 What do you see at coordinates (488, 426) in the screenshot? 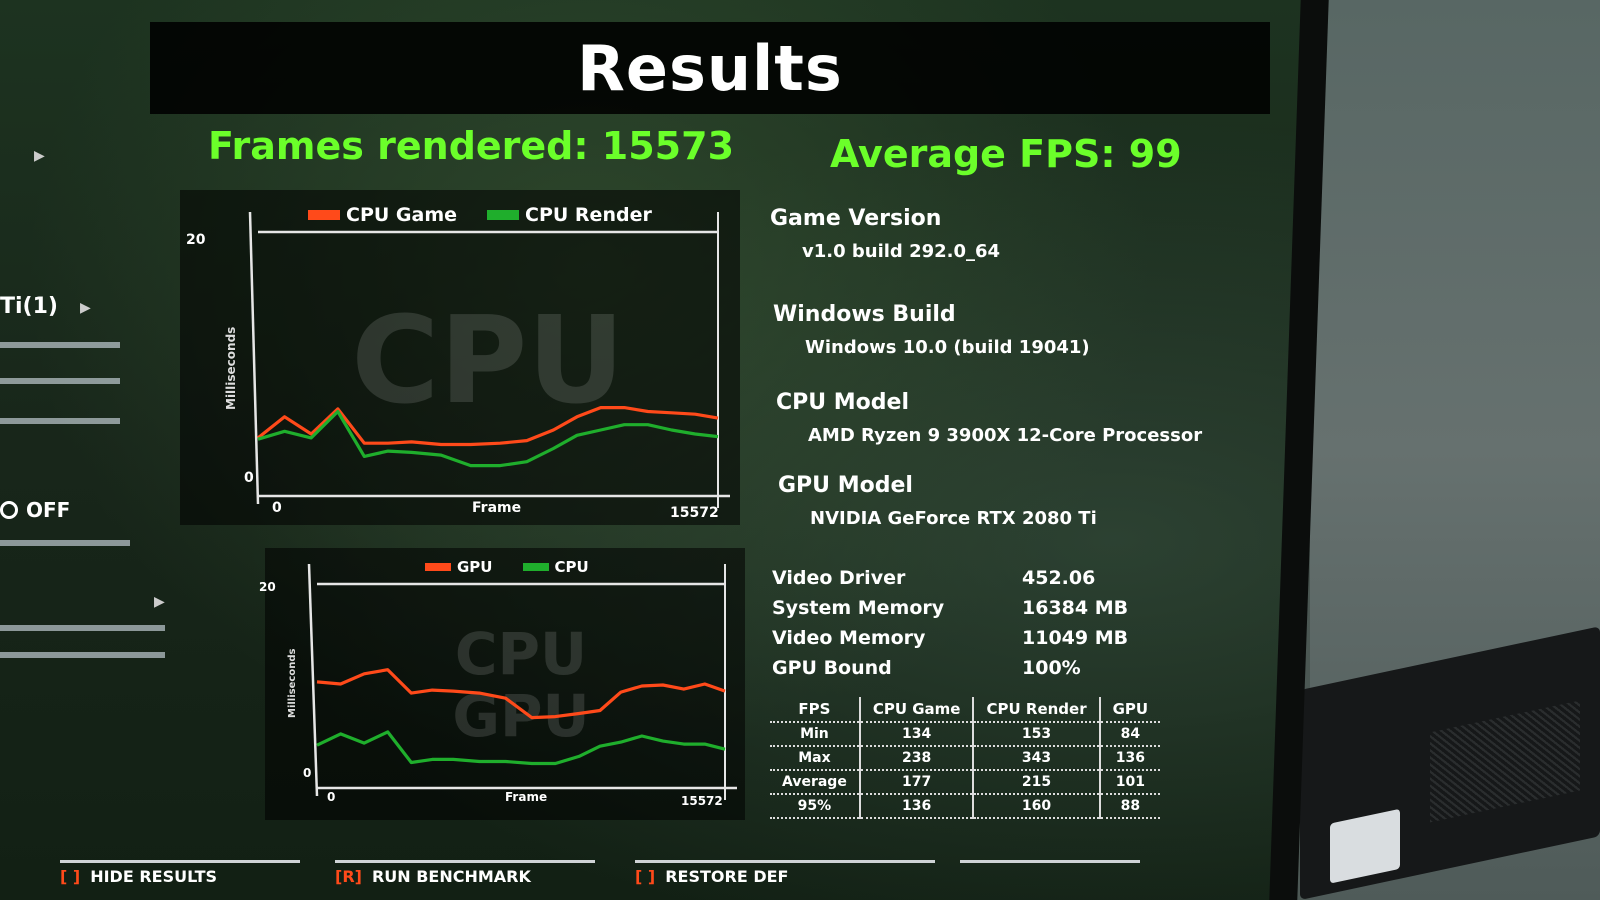
I see `series-line-cpu-game` at bounding box center [488, 426].